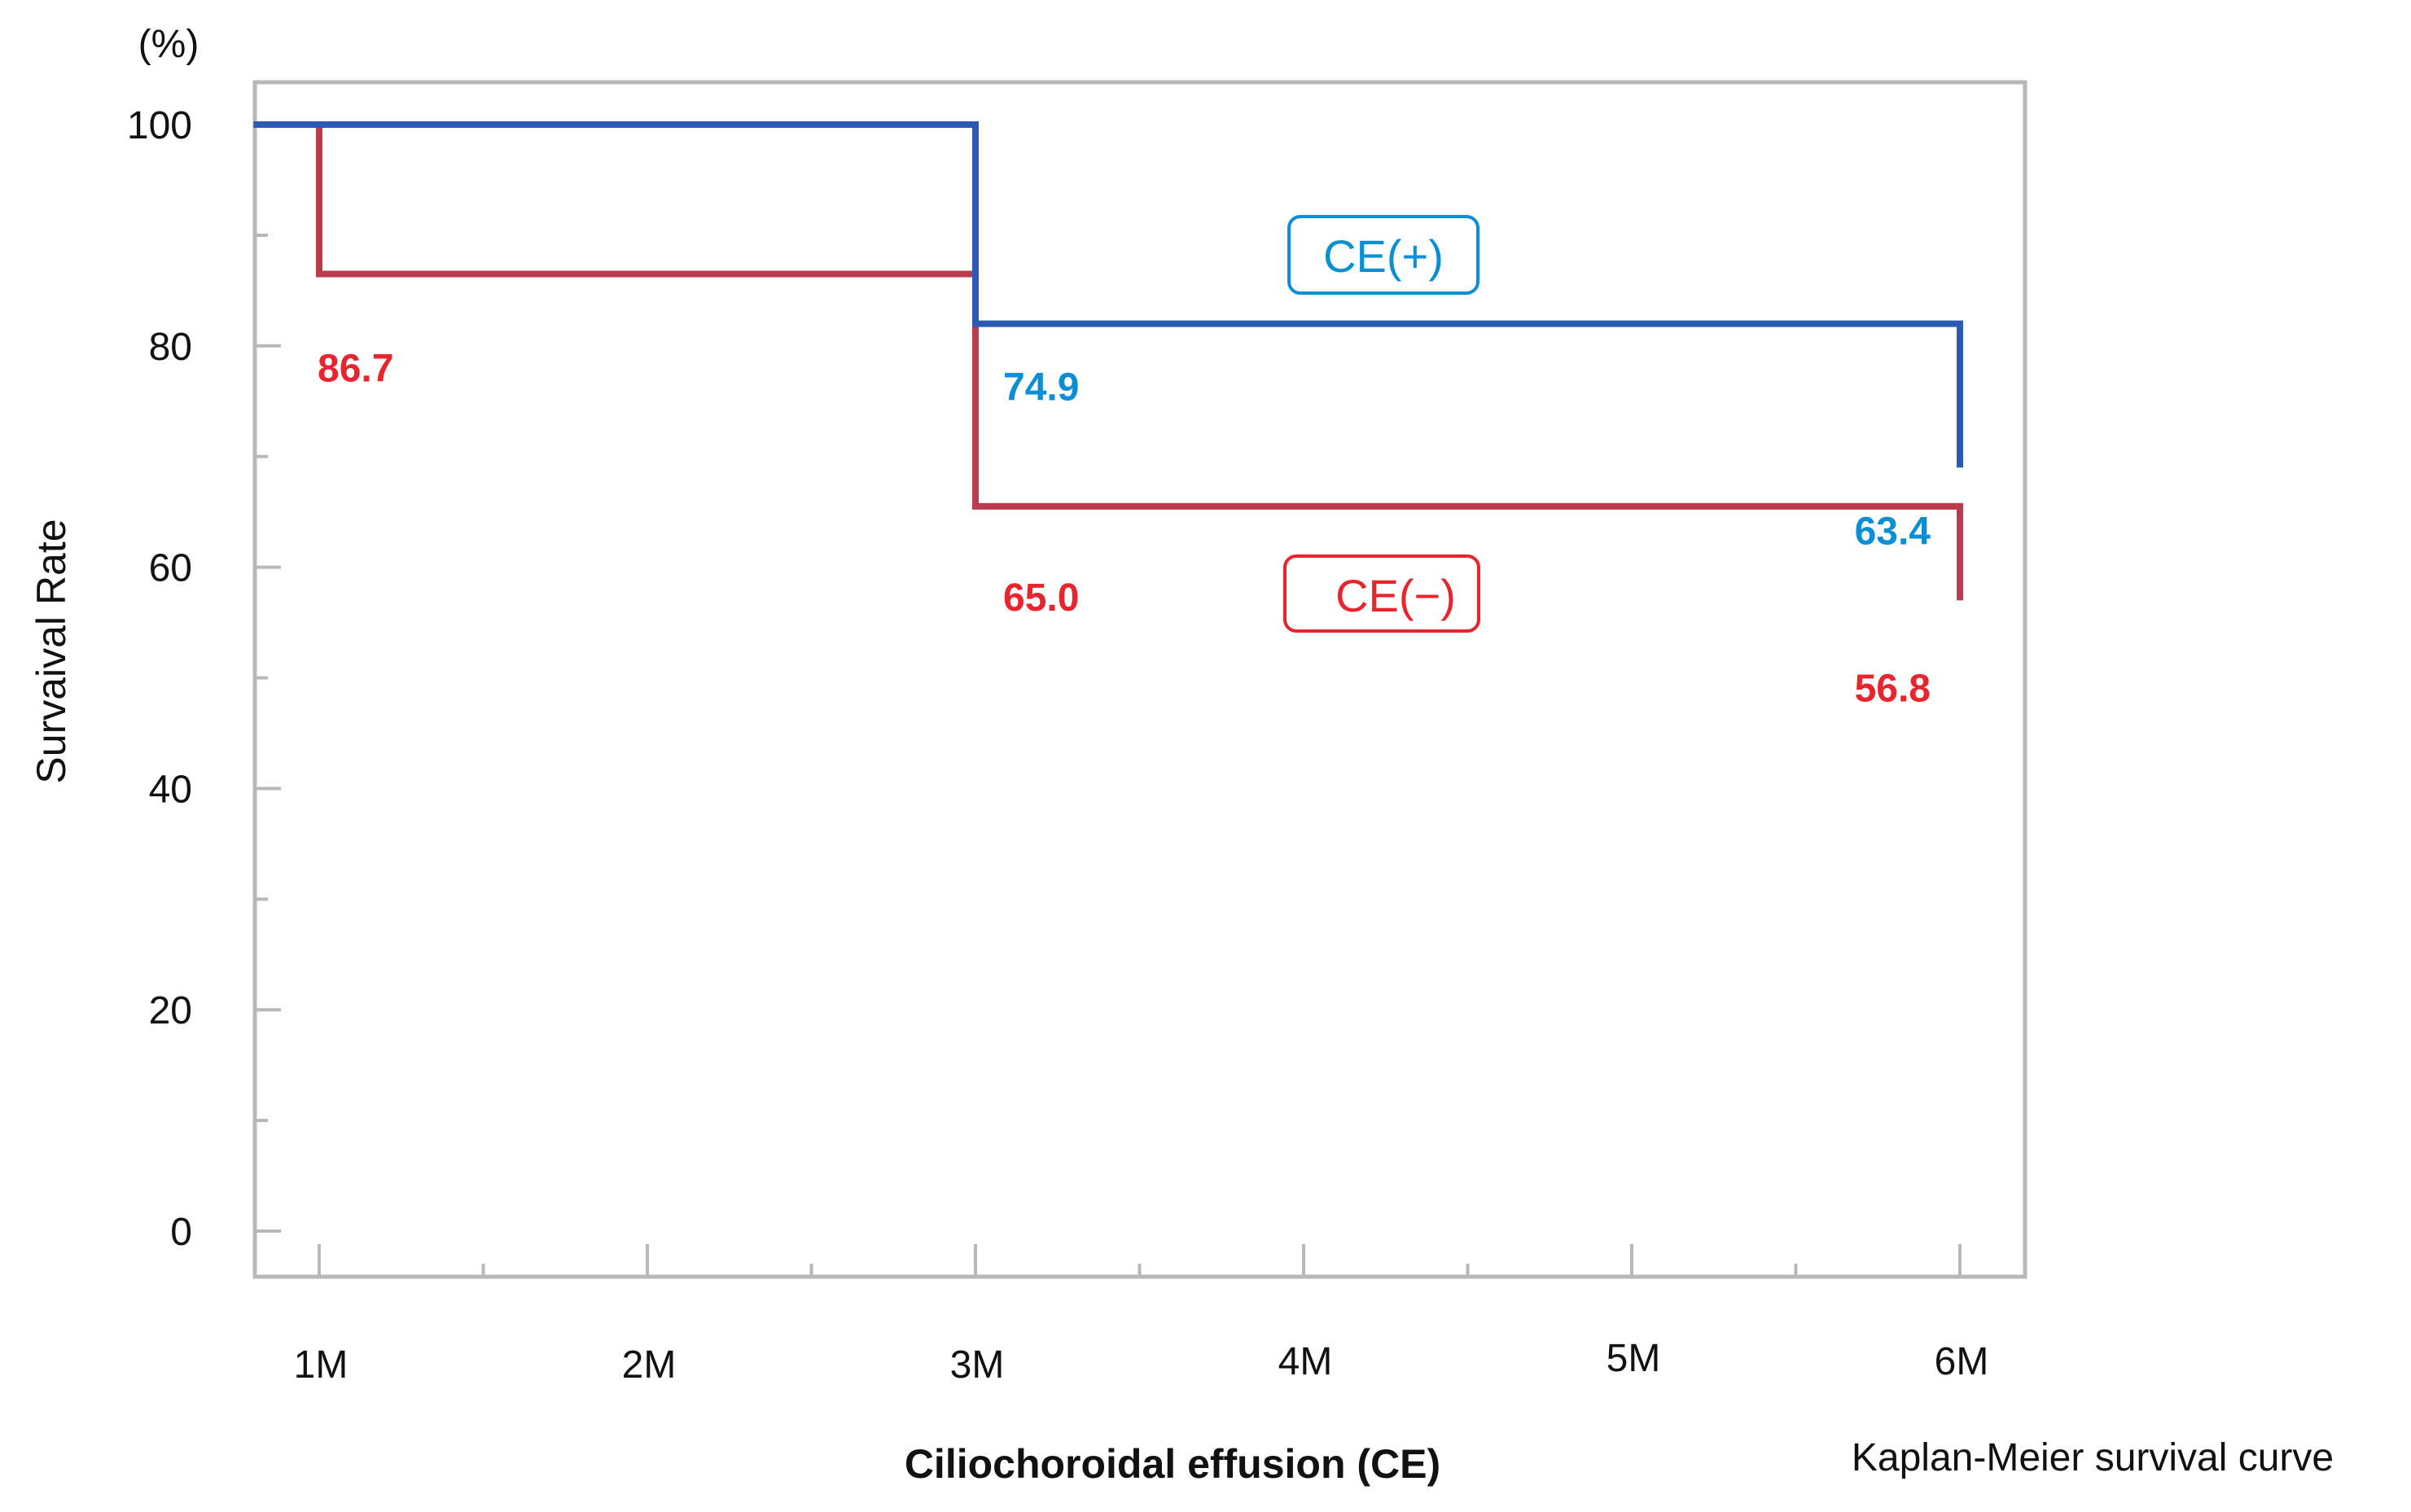 The image size is (2411, 1512). Describe the element at coordinates (977, 1365) in the screenshot. I see `x-tick-label: 3M` at that location.